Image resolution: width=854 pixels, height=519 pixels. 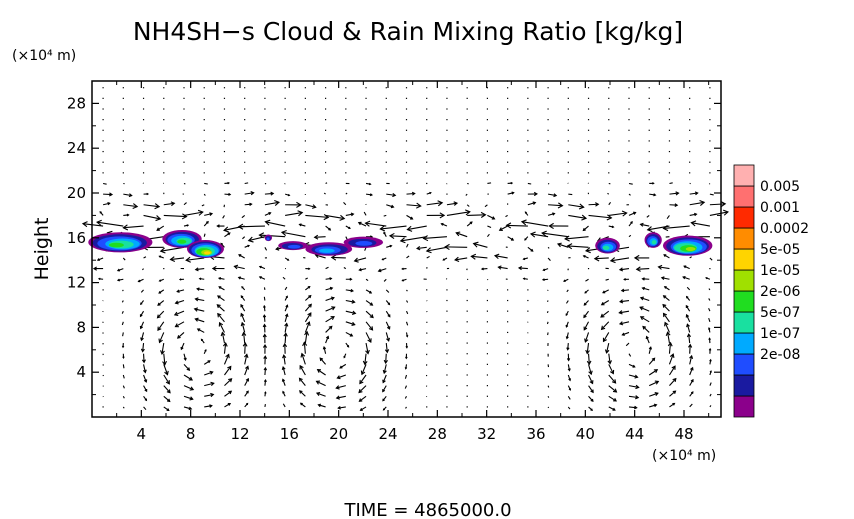 I want to click on colorbar-label: 2e-06, so click(x=780, y=292).